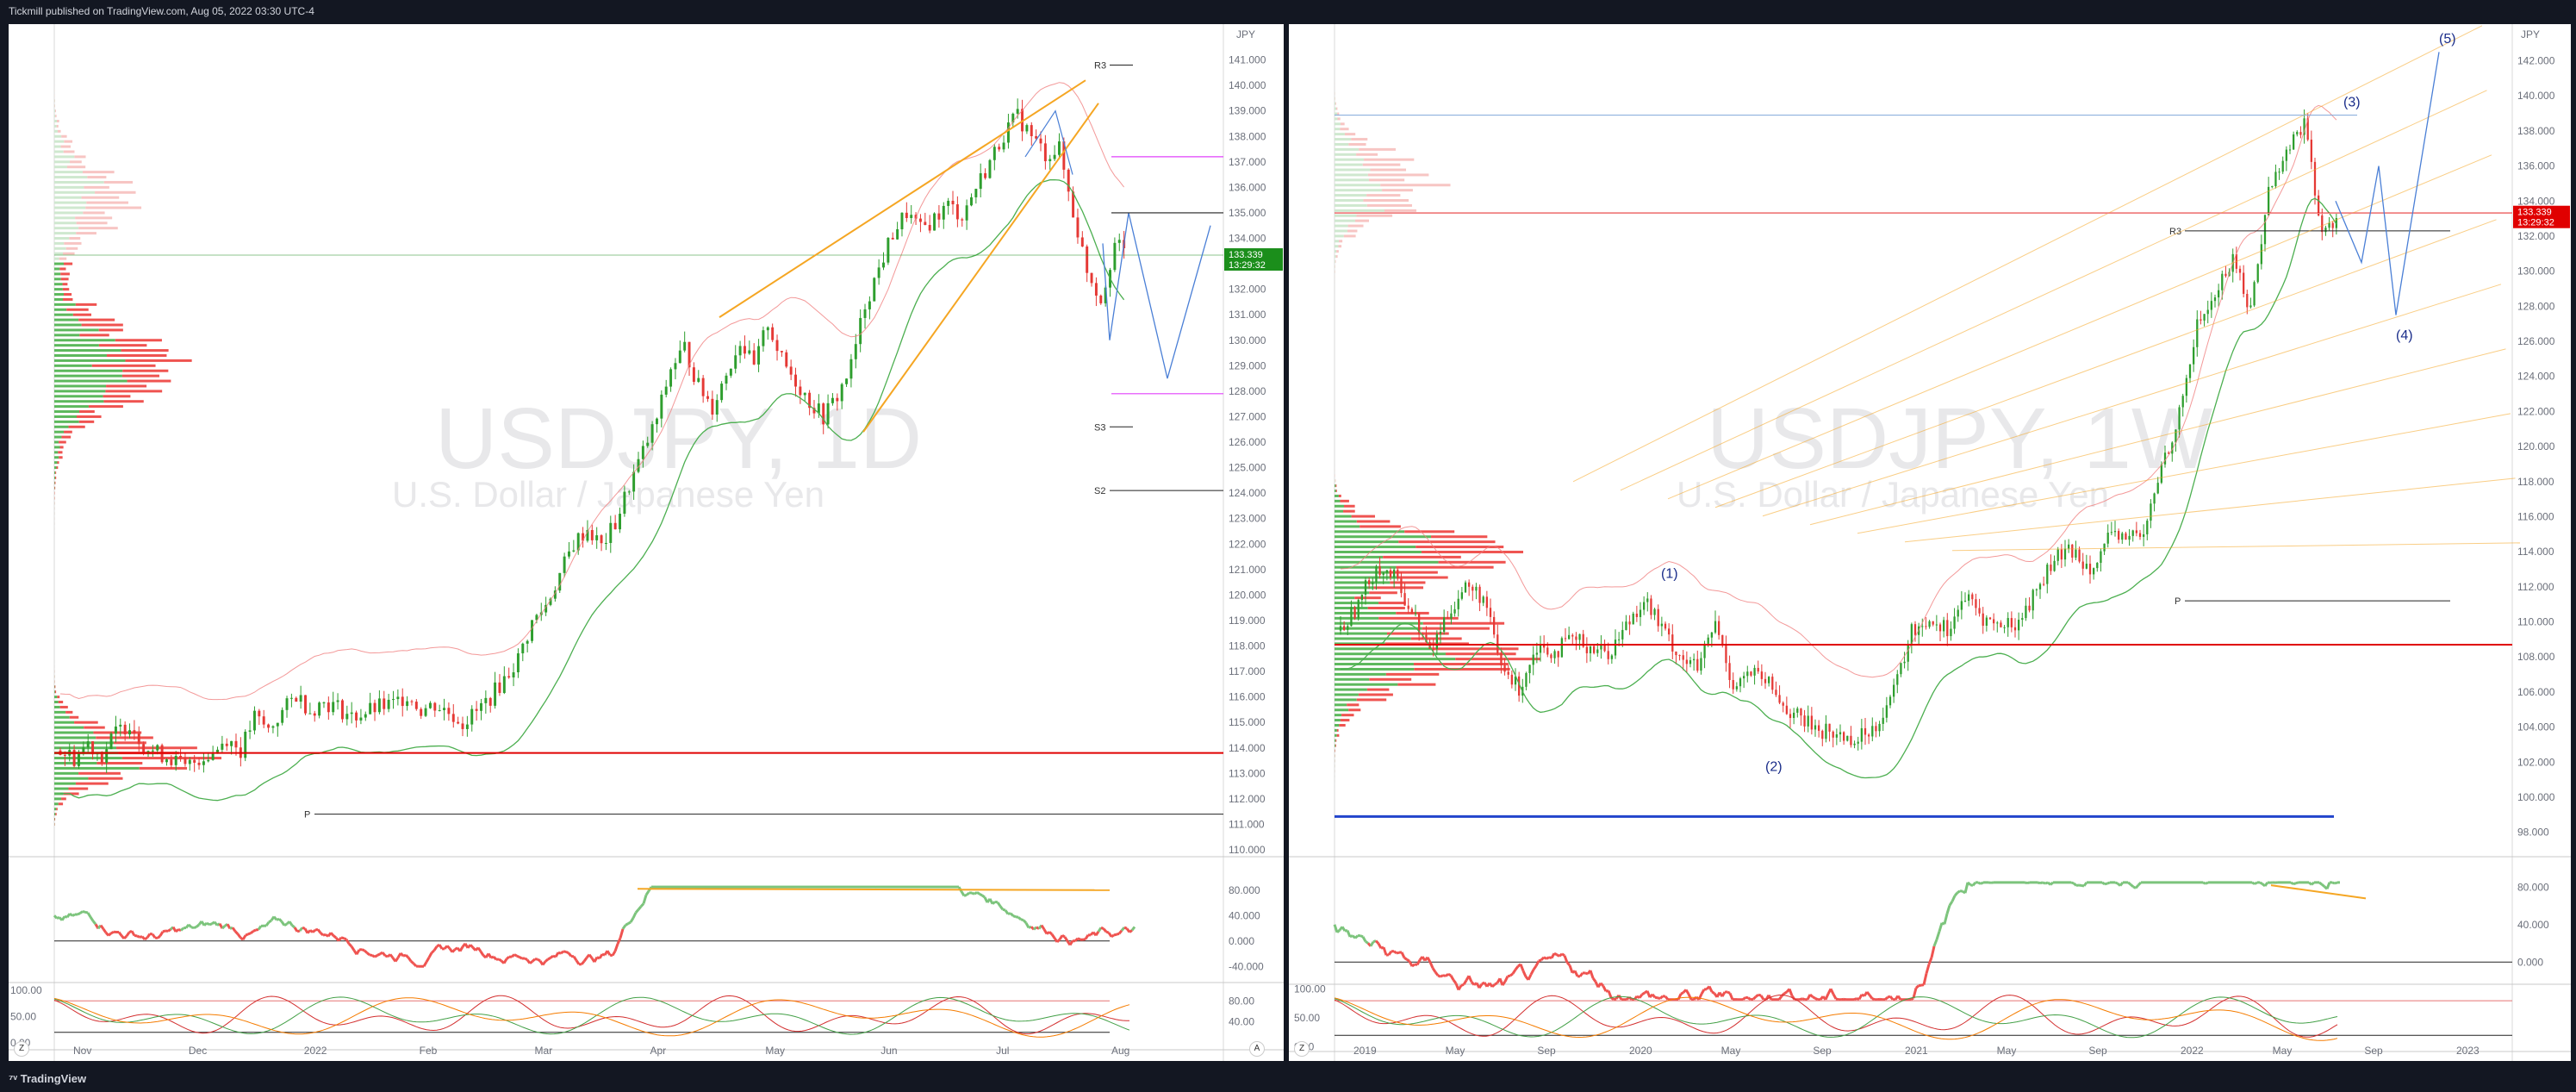 Image resolution: width=2576 pixels, height=1092 pixels. What do you see at coordinates (1310, 989) in the screenshot?
I see `stoch-tick-label: 100.00` at bounding box center [1310, 989].